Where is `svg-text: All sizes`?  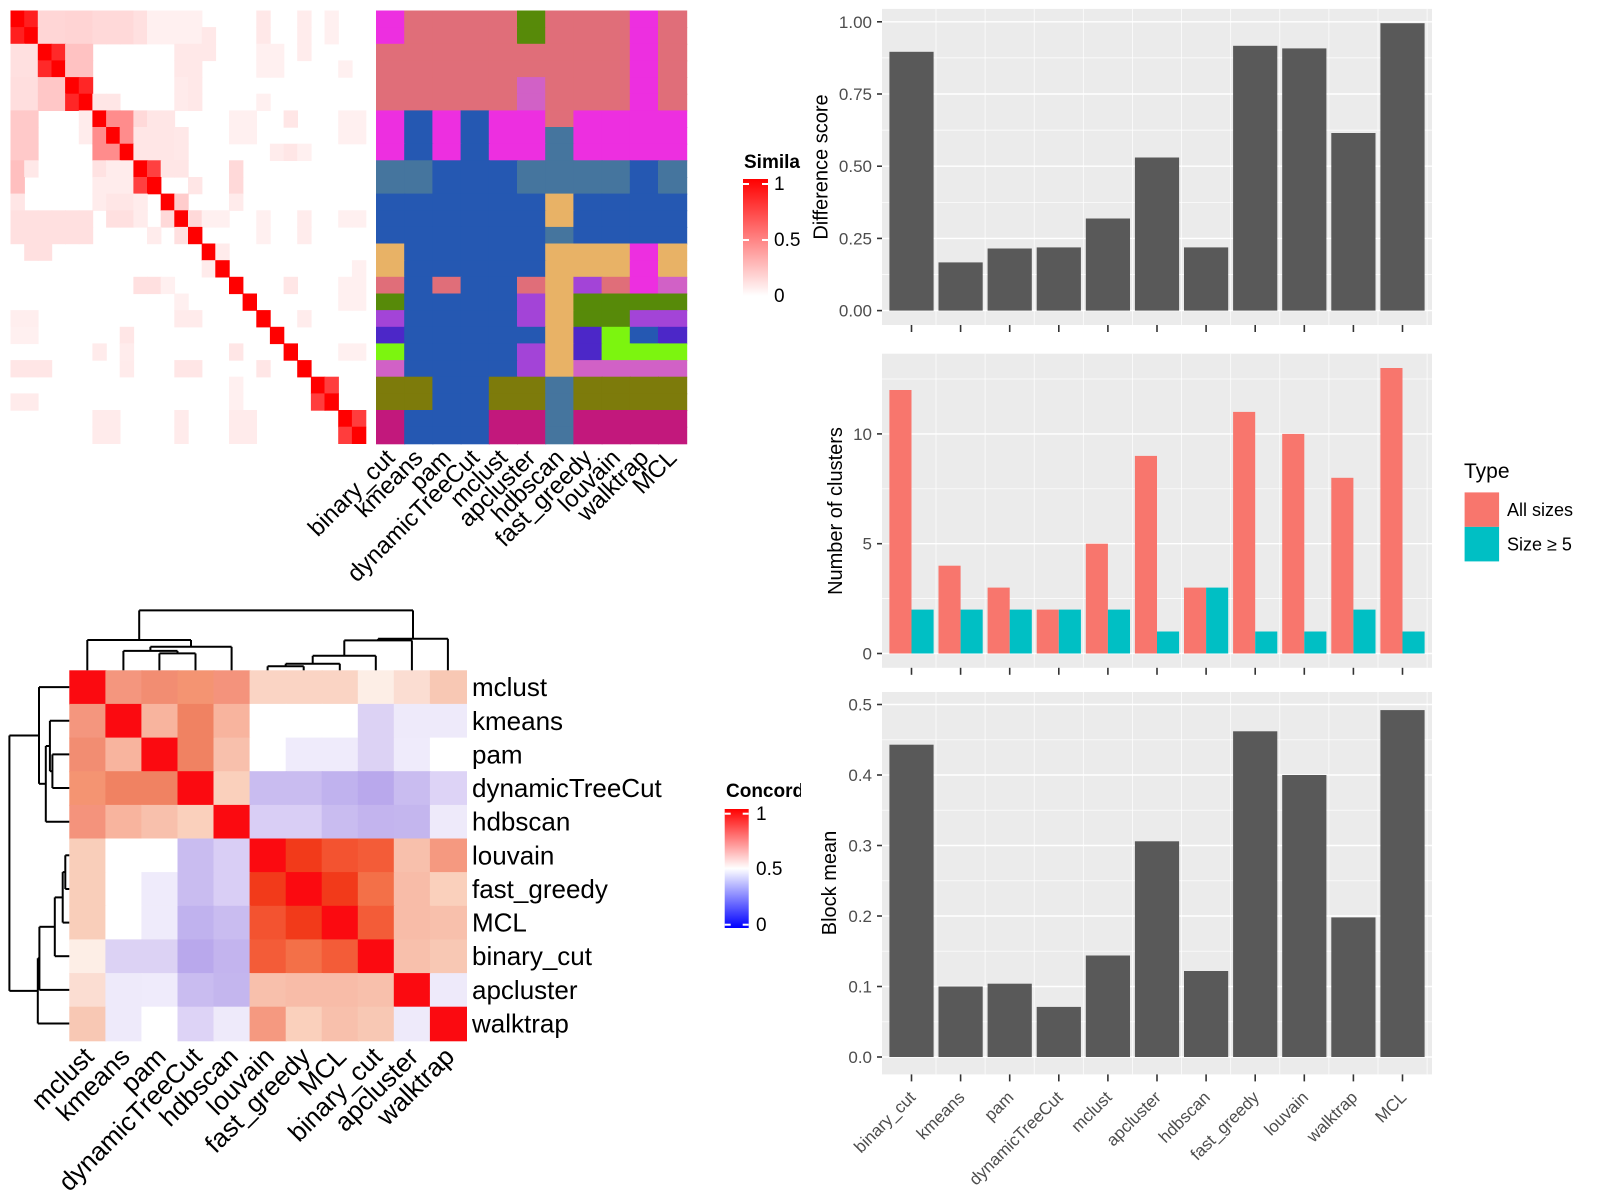
svg-text: All sizes is located at coordinates (1540, 510).